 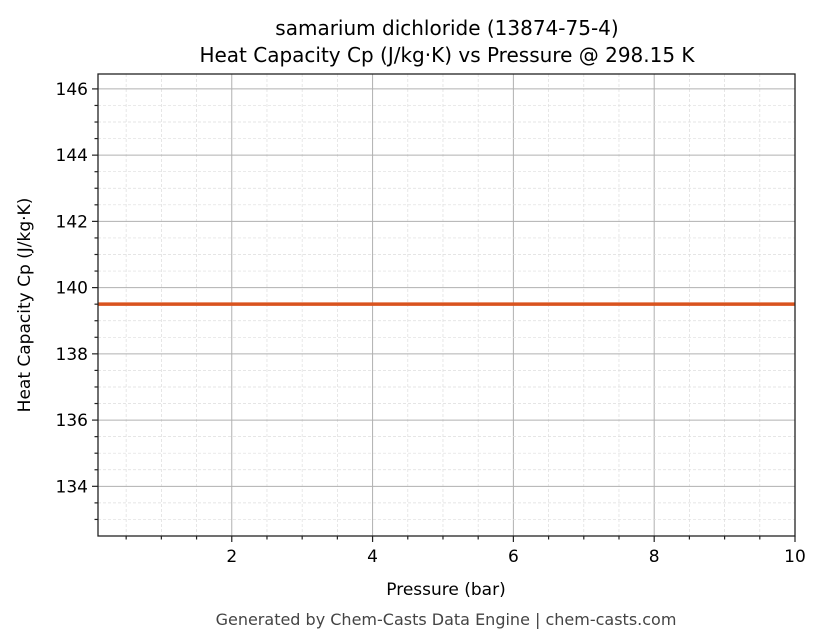 I want to click on x-tick-label: 10, so click(x=795, y=557).